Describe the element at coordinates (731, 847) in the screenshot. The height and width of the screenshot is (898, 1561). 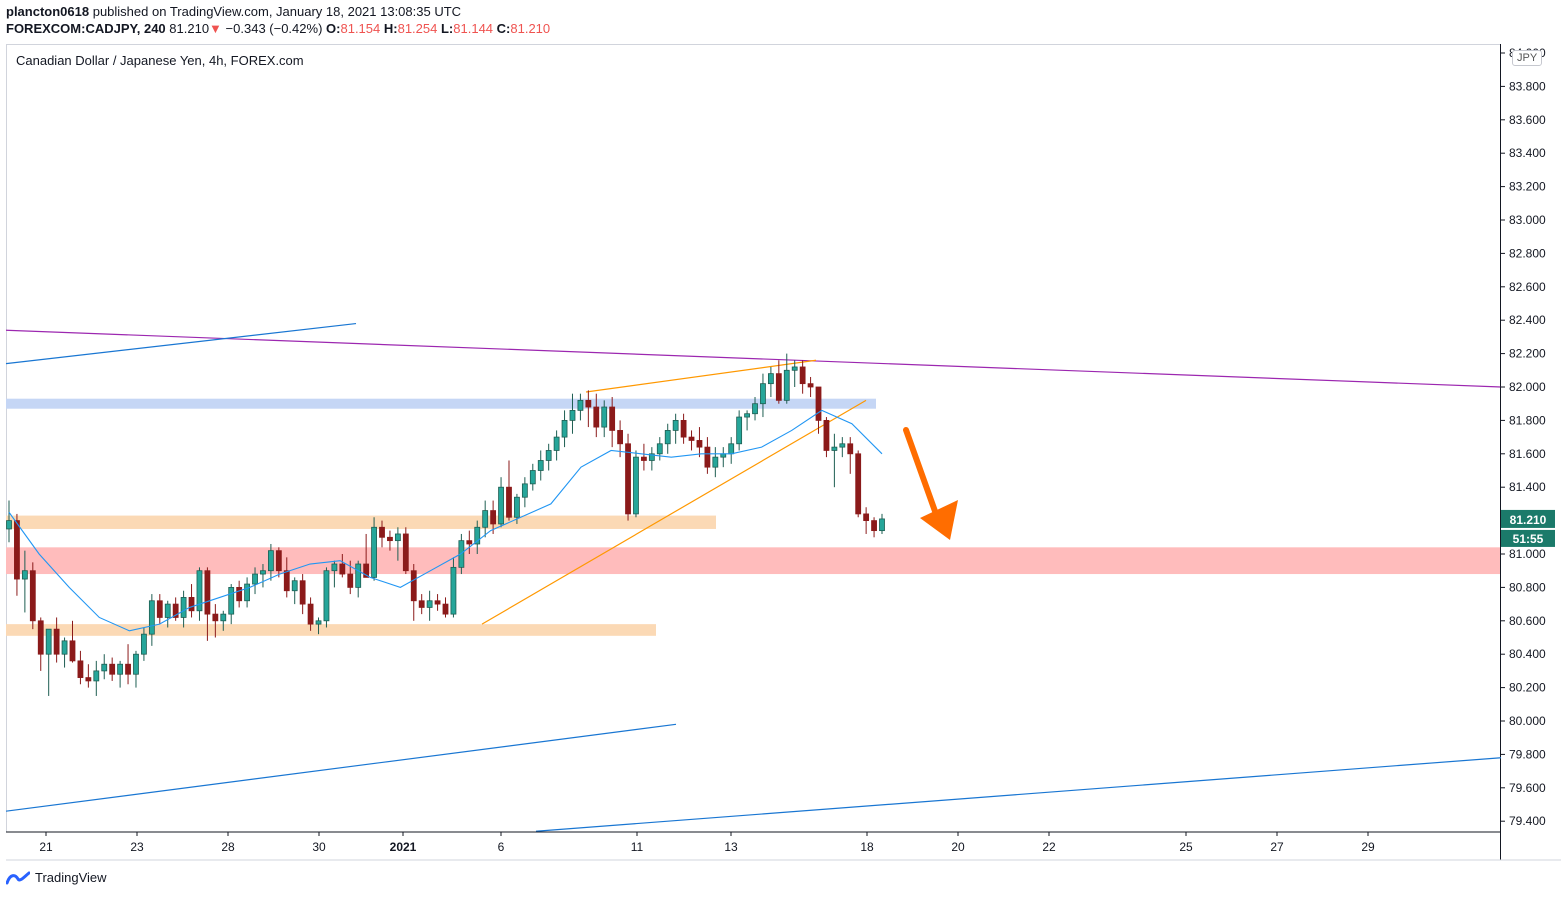
I see `time-tick-label: 13` at that location.